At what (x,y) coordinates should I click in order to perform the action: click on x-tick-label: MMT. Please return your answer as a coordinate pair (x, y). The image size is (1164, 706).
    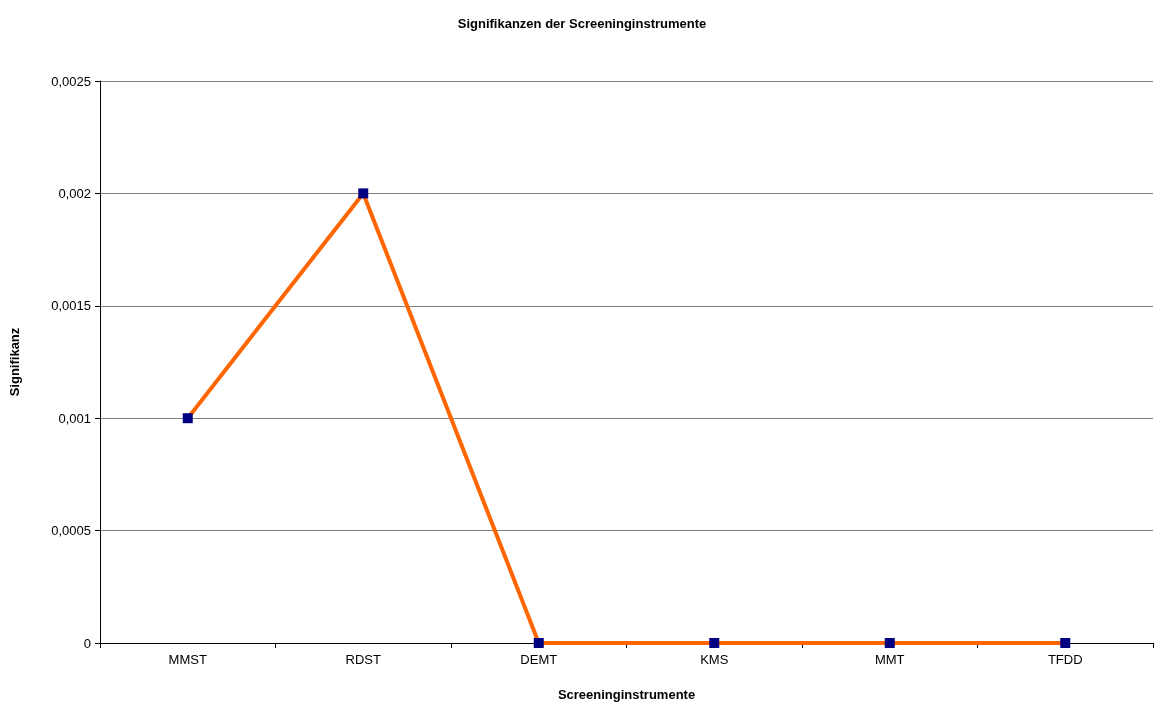
    Looking at the image, I should click on (889, 659).